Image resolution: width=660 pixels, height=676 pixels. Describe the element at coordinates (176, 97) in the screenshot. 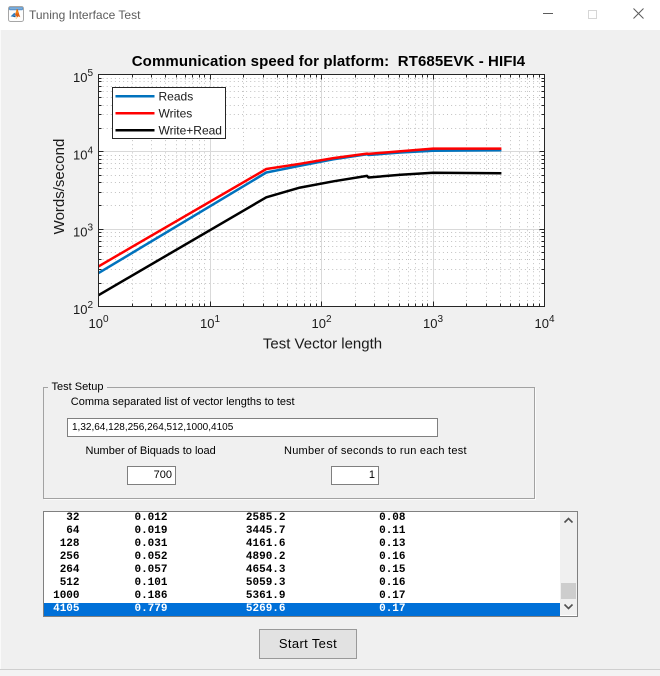

I see `svg-text: Reads` at that location.